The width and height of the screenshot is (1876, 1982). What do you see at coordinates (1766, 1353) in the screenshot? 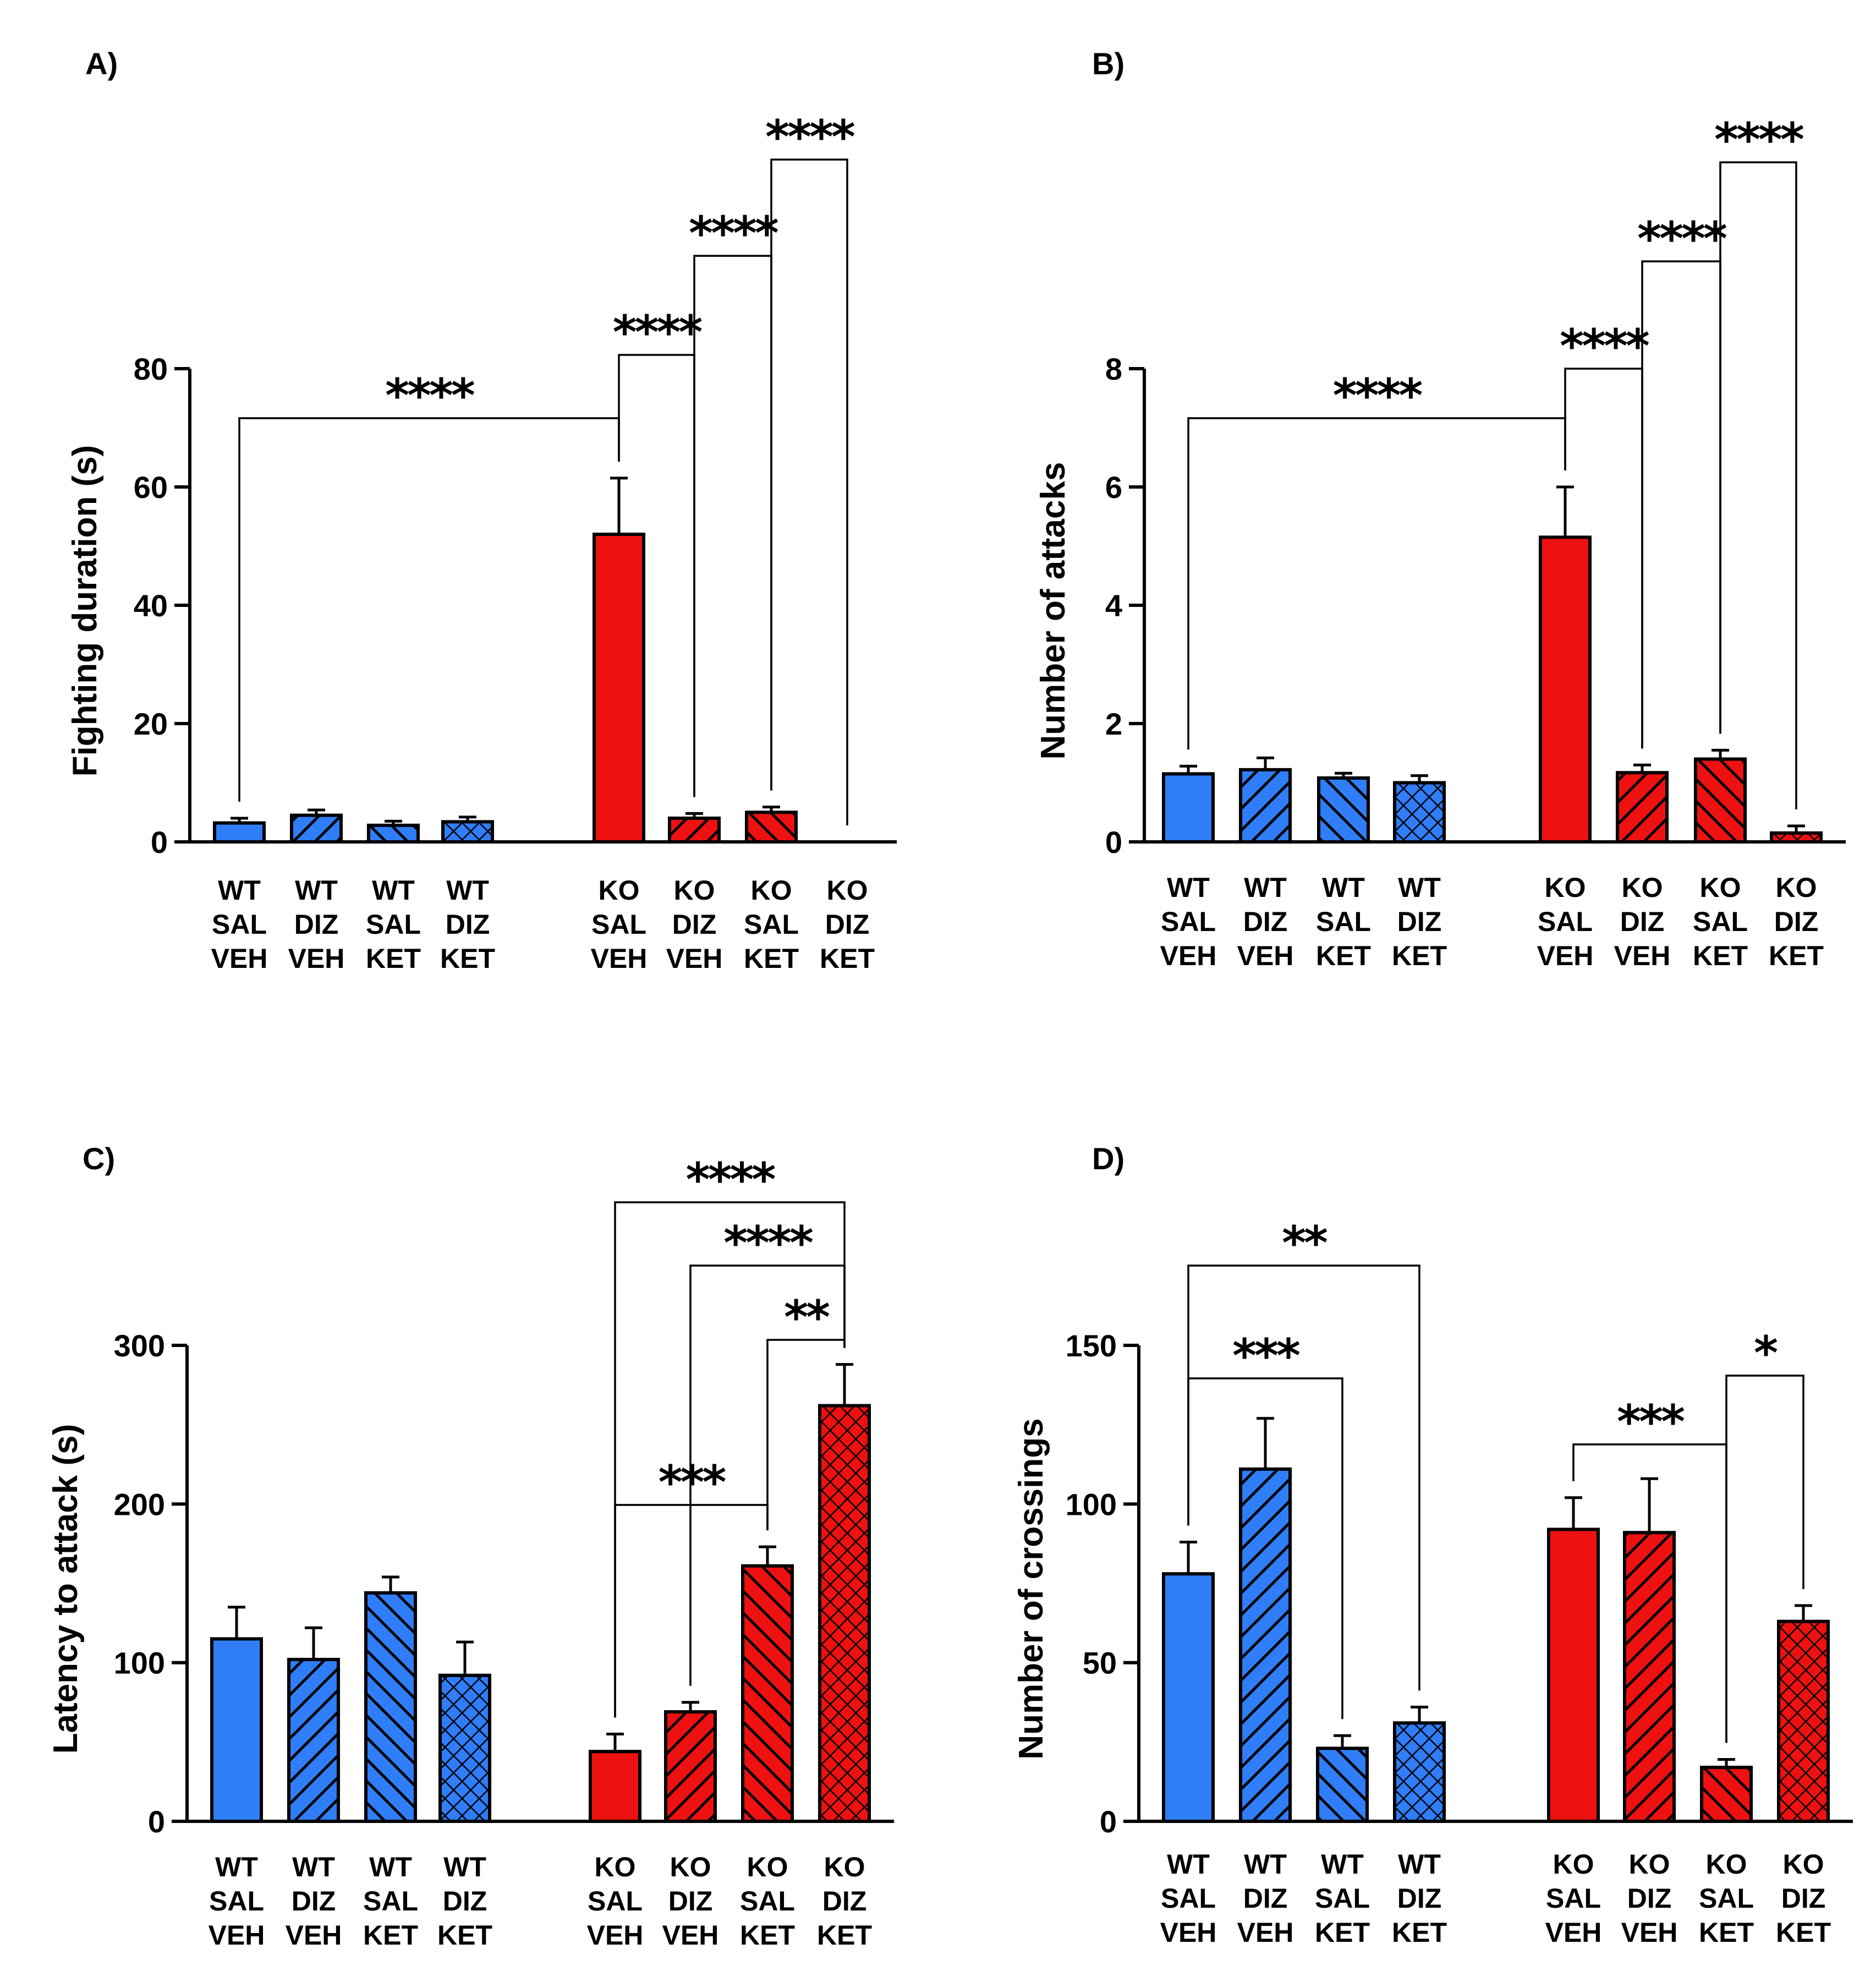
I see `significance-label: *` at bounding box center [1766, 1353].